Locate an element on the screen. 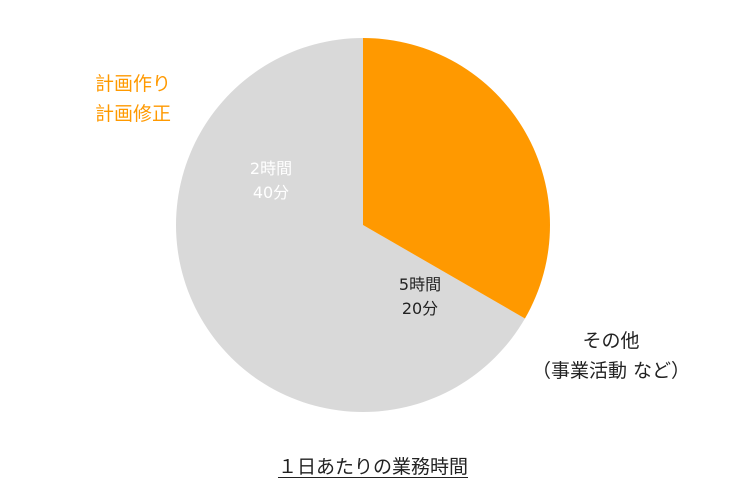  slice-category-label-0: その他（事業活動 など） is located at coordinates (611, 356).